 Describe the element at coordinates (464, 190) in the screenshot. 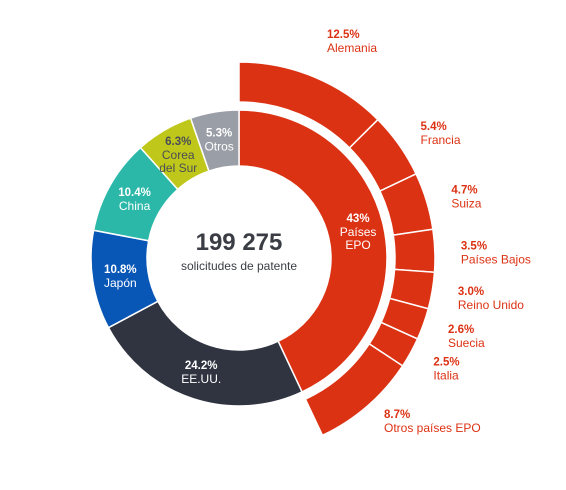

I see `outer-pct-label: 4.7%` at that location.